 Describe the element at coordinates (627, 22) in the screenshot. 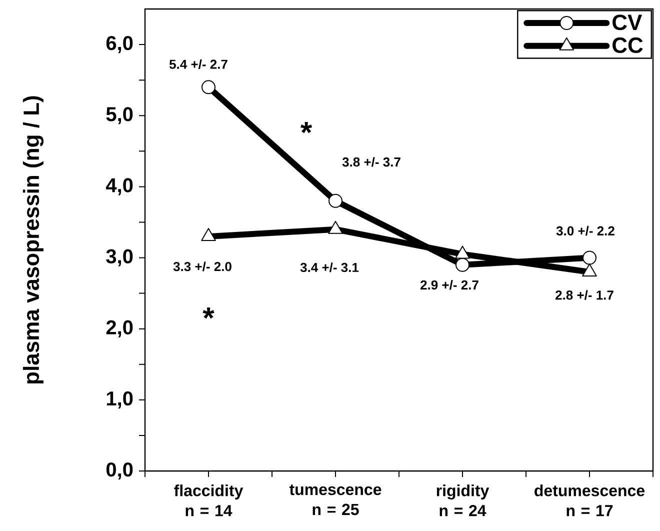

I see `legend-label: CV` at that location.